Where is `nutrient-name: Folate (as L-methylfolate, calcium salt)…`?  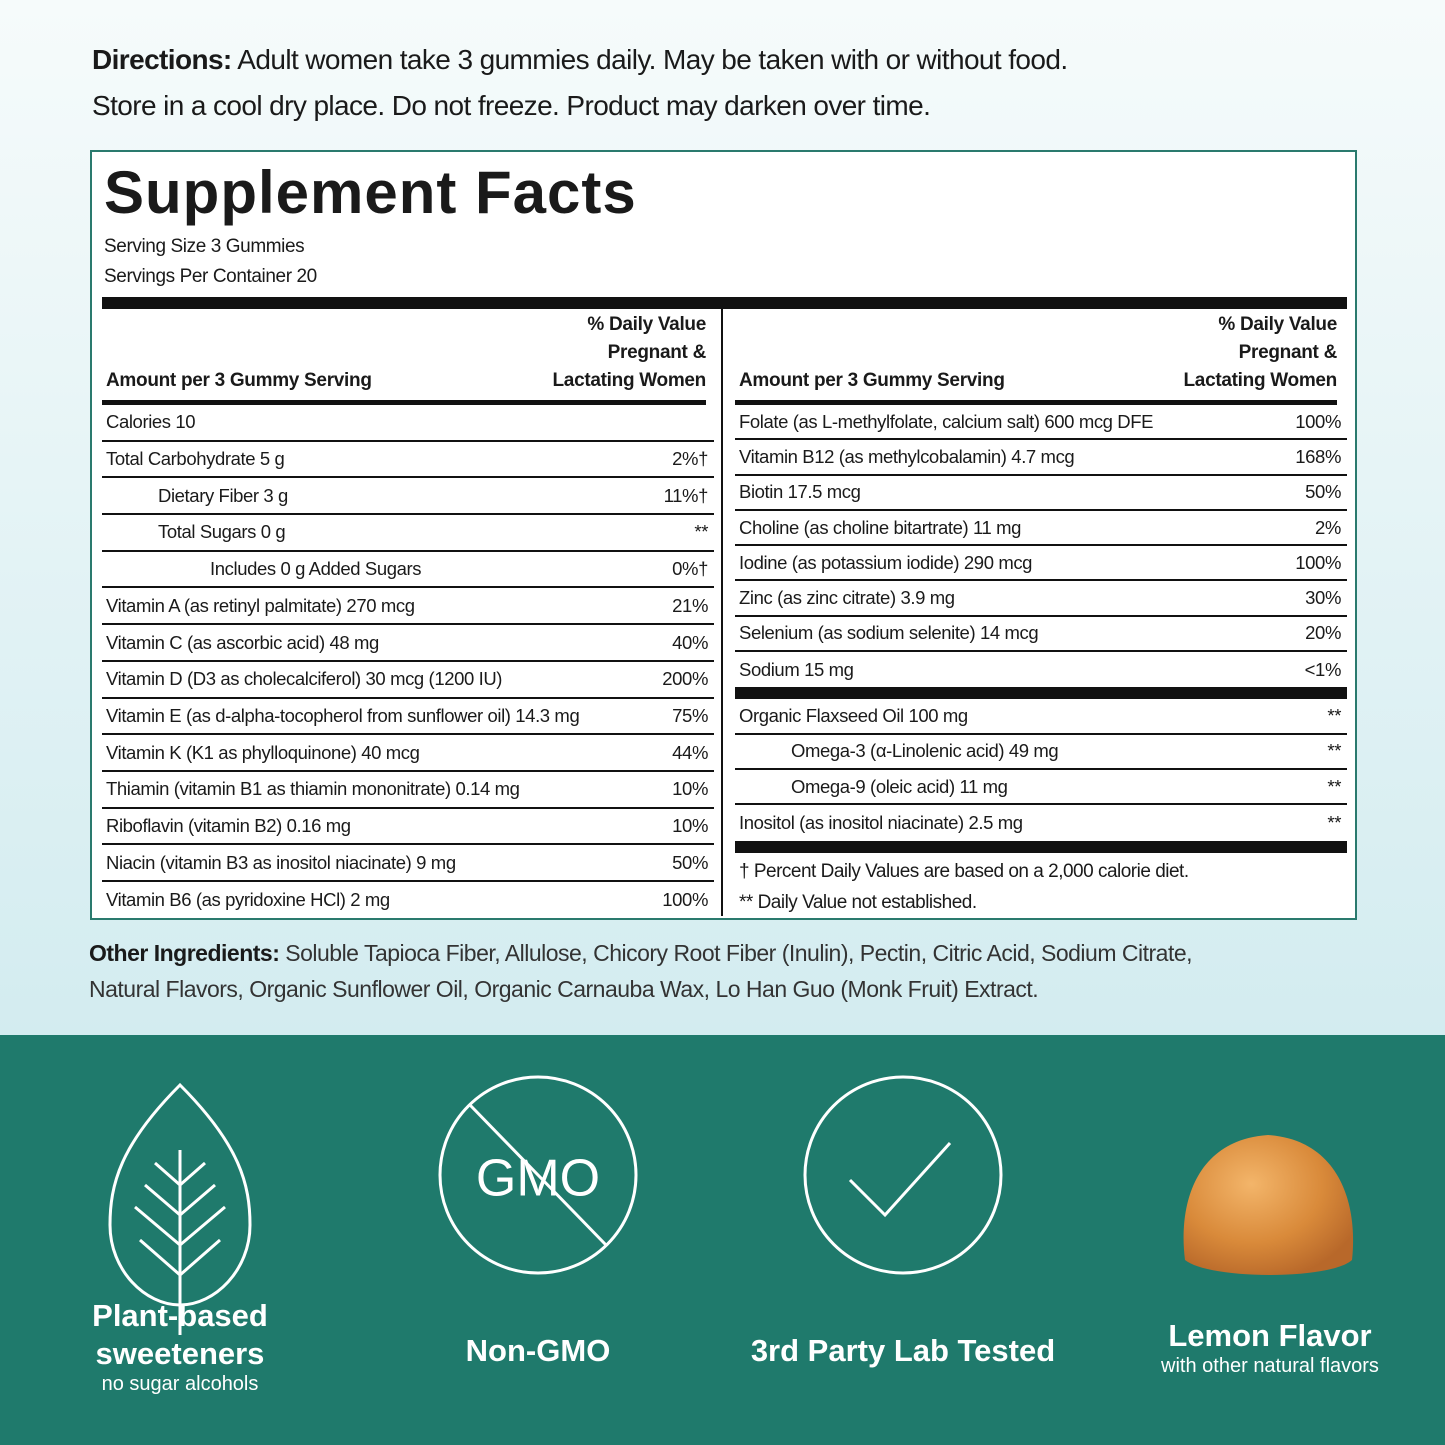 nutrient-name: Folate (as L-methylfolate, calcium salt)… is located at coordinates (946, 421).